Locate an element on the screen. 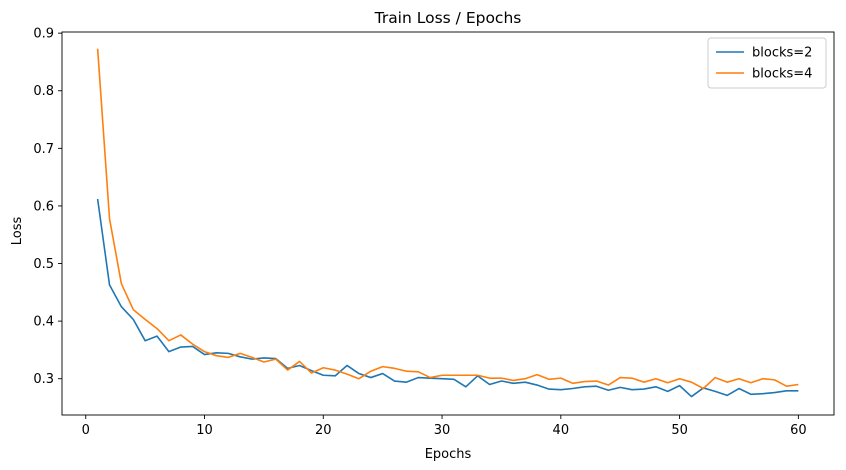 The width and height of the screenshot is (846, 470). x-tick-label: 20 is located at coordinates (323, 430).